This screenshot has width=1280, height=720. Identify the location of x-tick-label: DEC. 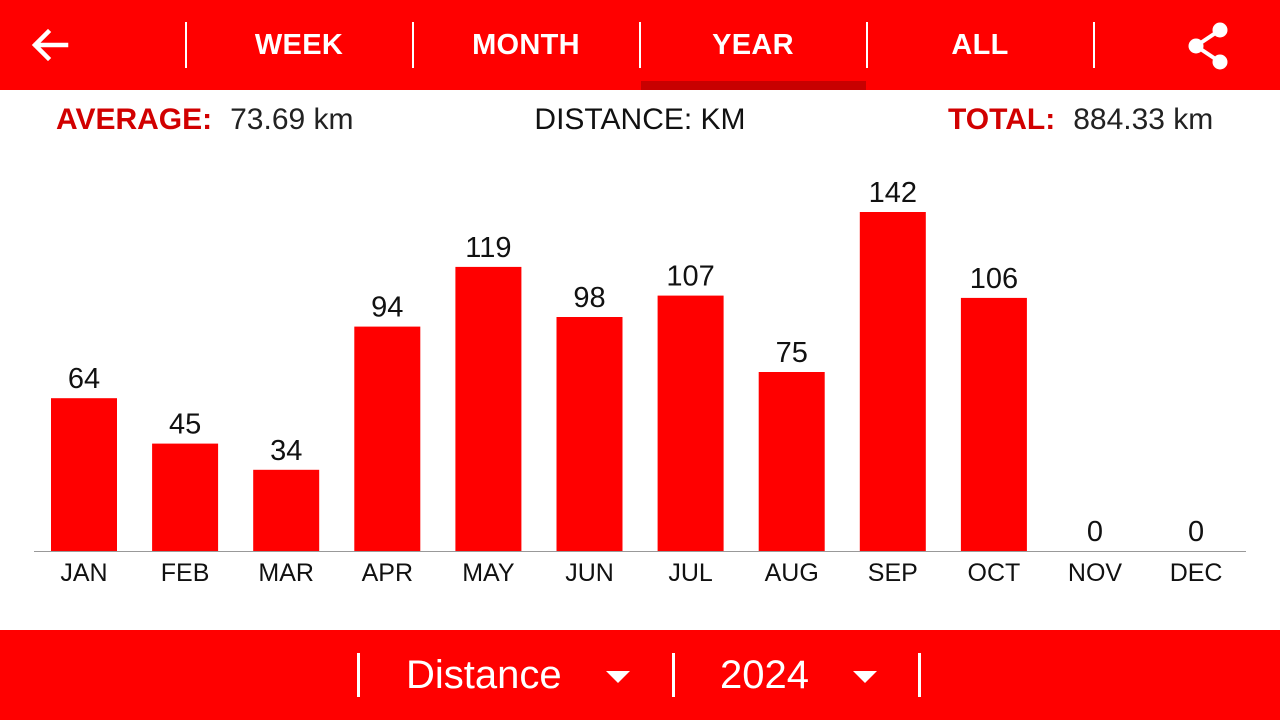
(1196, 573).